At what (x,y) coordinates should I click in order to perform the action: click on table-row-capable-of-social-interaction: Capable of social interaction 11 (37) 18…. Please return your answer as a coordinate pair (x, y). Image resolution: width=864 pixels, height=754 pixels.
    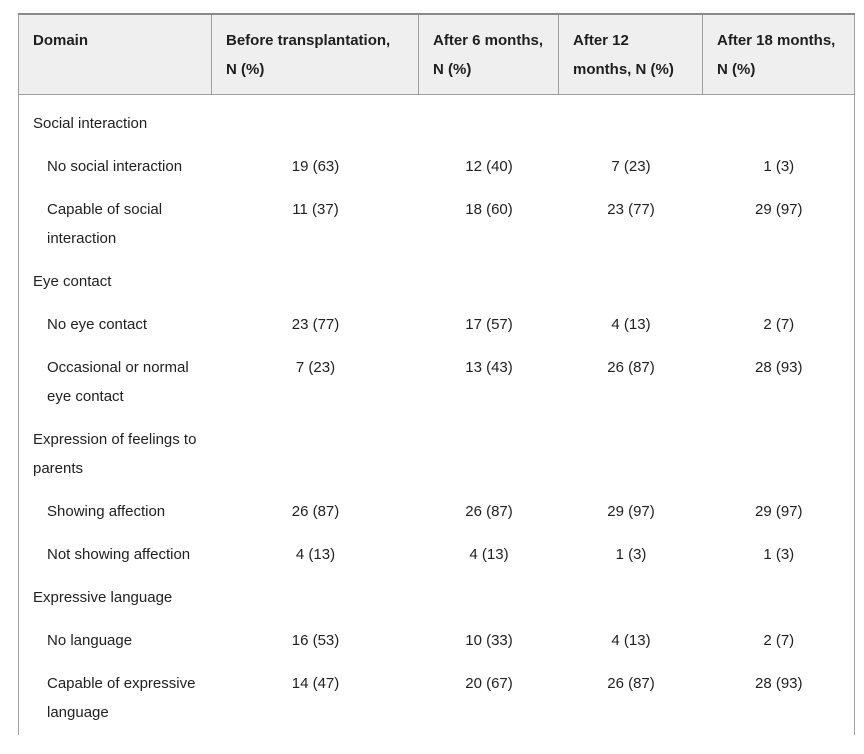
    Looking at the image, I should click on (436, 224).